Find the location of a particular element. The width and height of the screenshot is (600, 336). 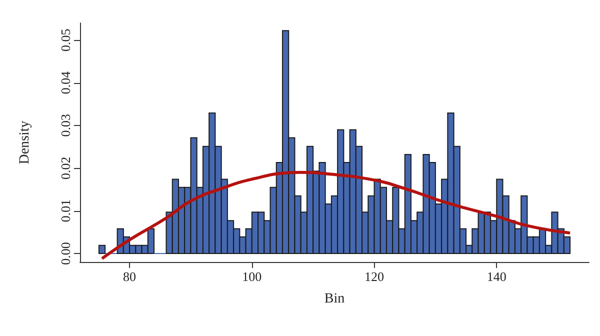

y-axis-title: Density is located at coordinates (25, 142).